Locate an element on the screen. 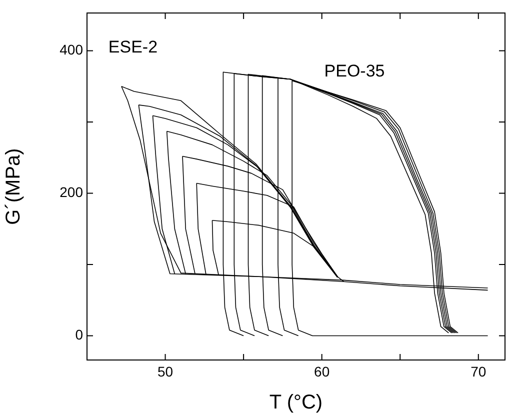 Image resolution: width=508 pixels, height=417 pixels. x-axis-title: T (°C) is located at coordinates (296, 403).